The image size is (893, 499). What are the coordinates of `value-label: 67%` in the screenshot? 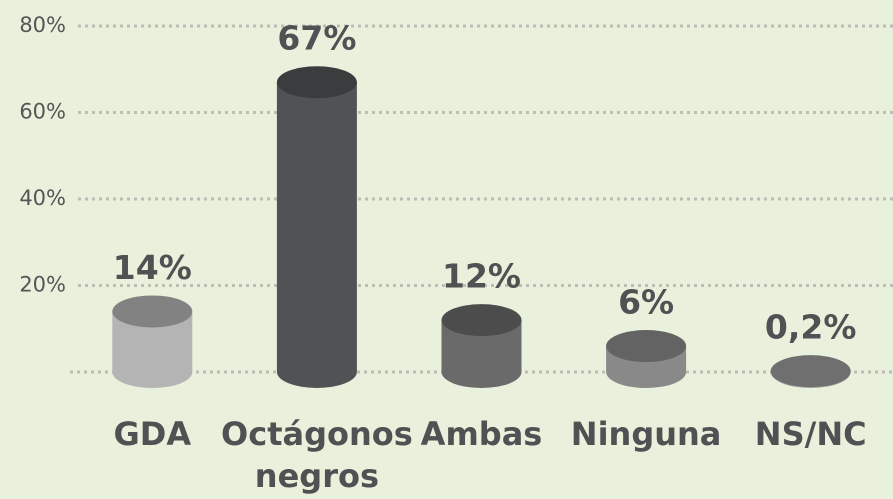 It's located at (316, 38).